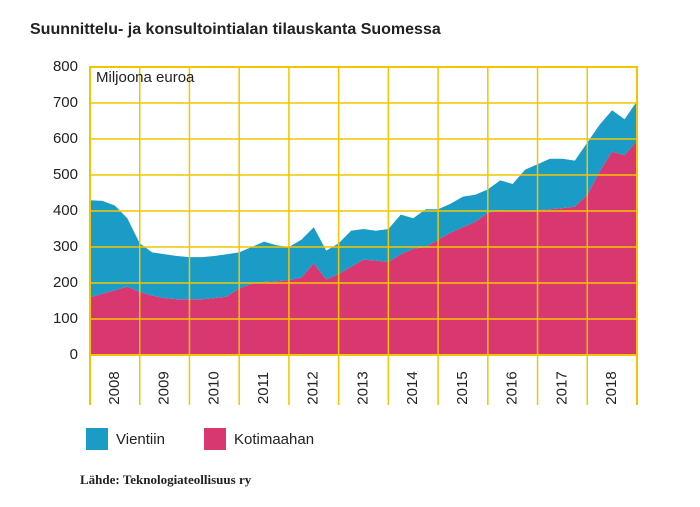  Describe the element at coordinates (65, 246) in the screenshot. I see `y-tick-label: 300` at that location.